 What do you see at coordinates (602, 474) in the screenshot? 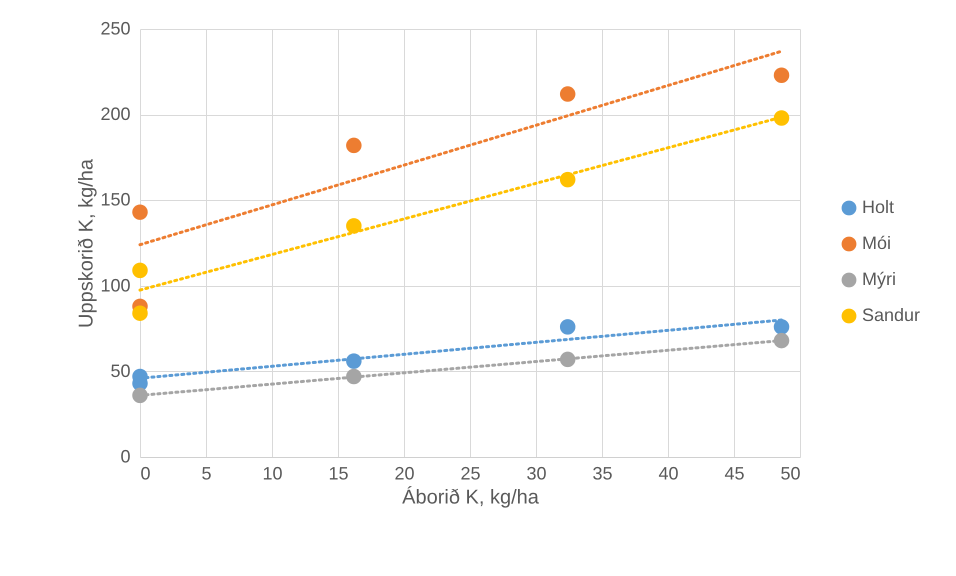
I see `x-tick-label: 35` at bounding box center [602, 474].